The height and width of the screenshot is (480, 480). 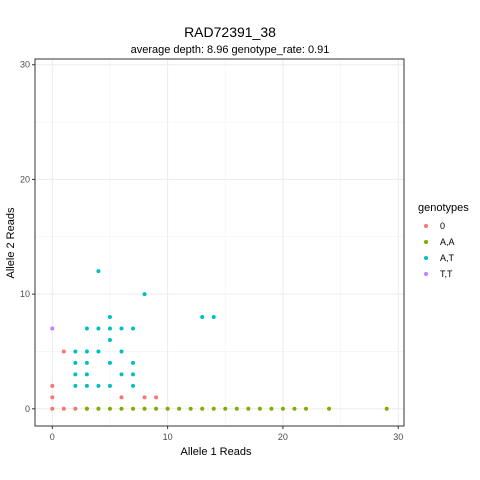 What do you see at coordinates (283, 437) in the screenshot?
I see `x-tick-label: 20` at bounding box center [283, 437].